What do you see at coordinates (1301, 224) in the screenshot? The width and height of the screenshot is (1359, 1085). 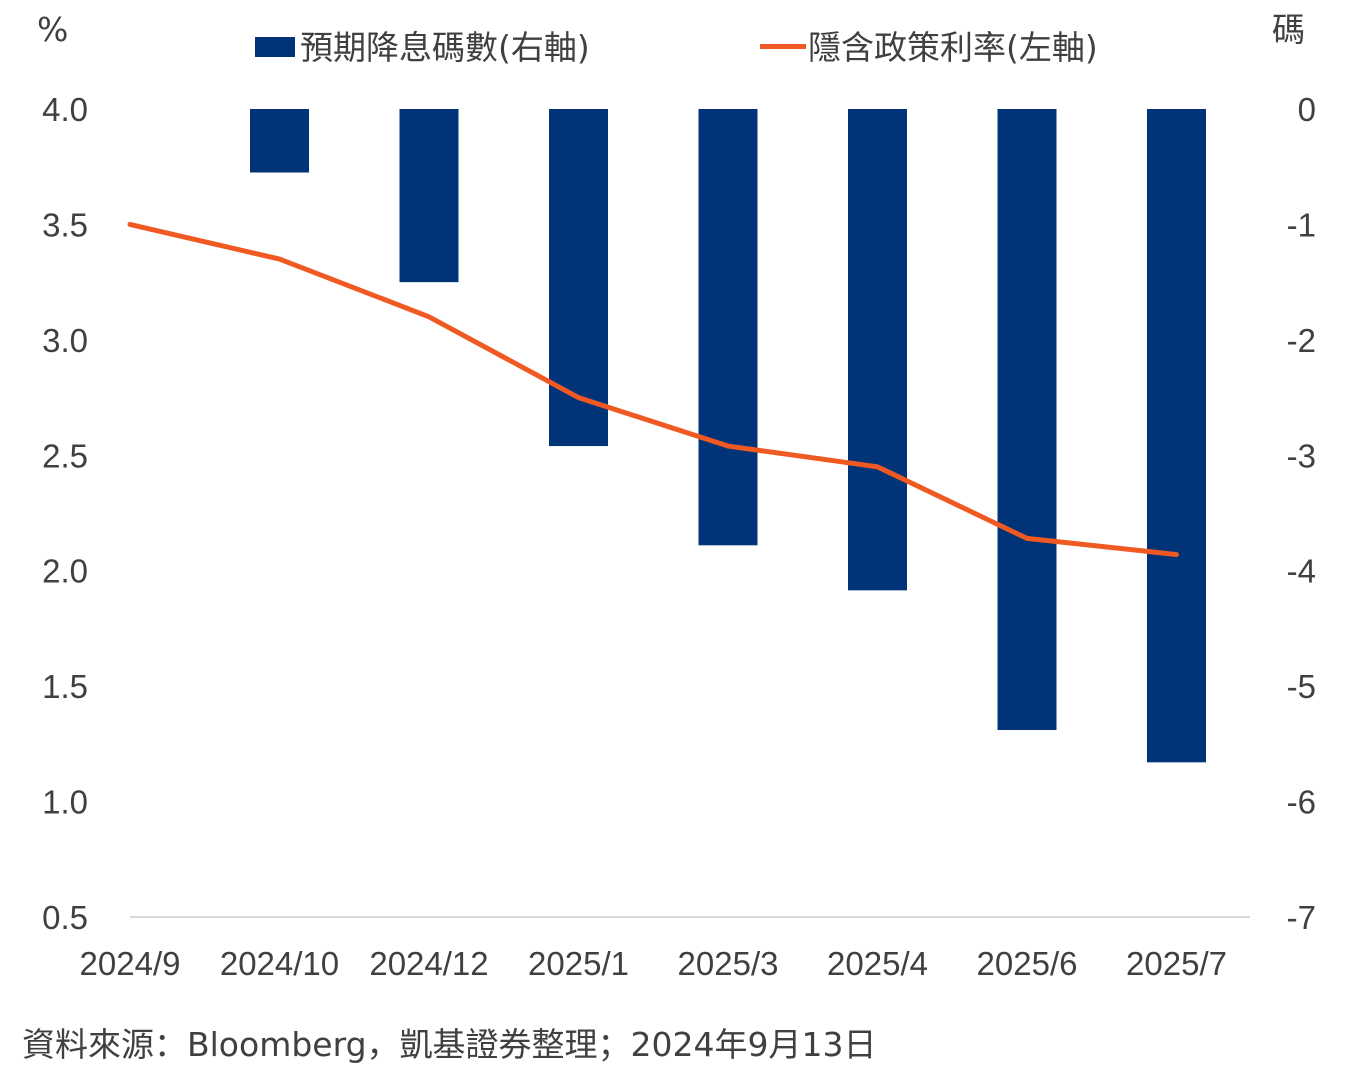 I see `right-tick-label: -1` at bounding box center [1301, 224].